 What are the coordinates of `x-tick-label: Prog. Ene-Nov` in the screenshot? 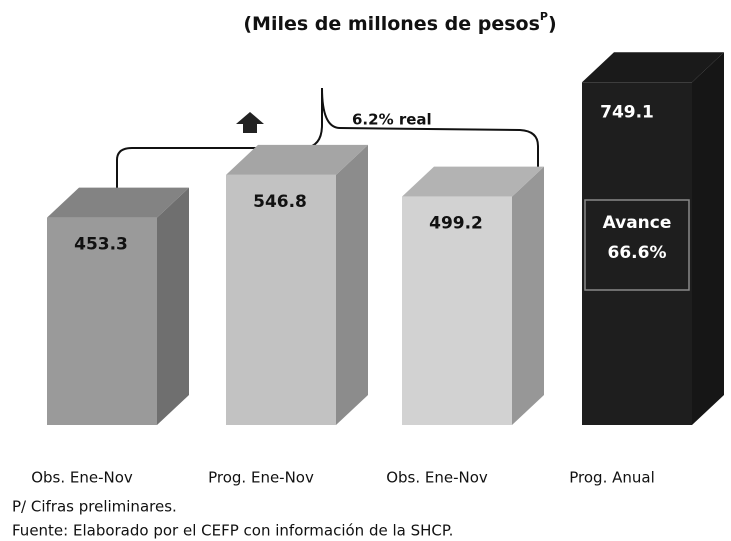 It's located at (261, 478).